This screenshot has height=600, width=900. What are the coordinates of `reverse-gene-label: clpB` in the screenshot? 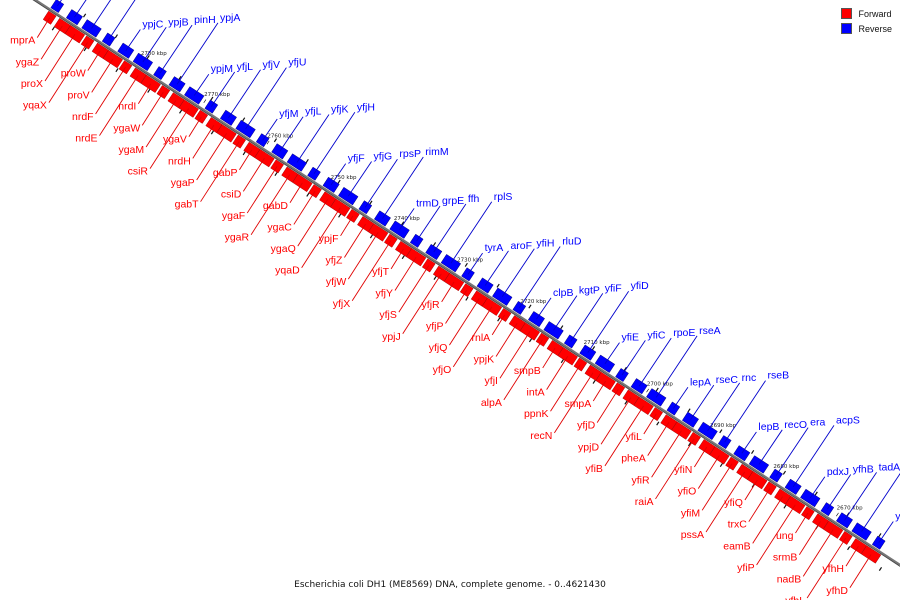 It's located at (563, 293).